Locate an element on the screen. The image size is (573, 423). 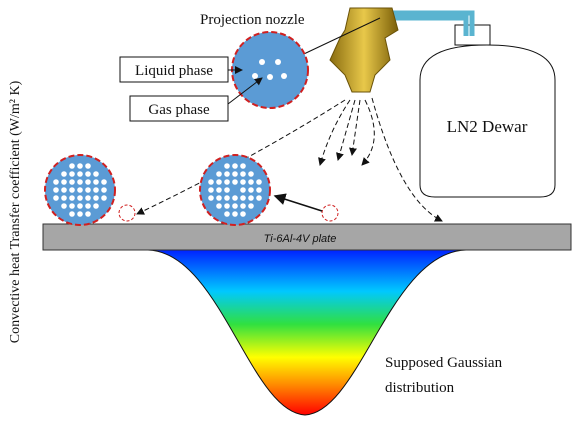
plate is located at coordinates (307, 237).